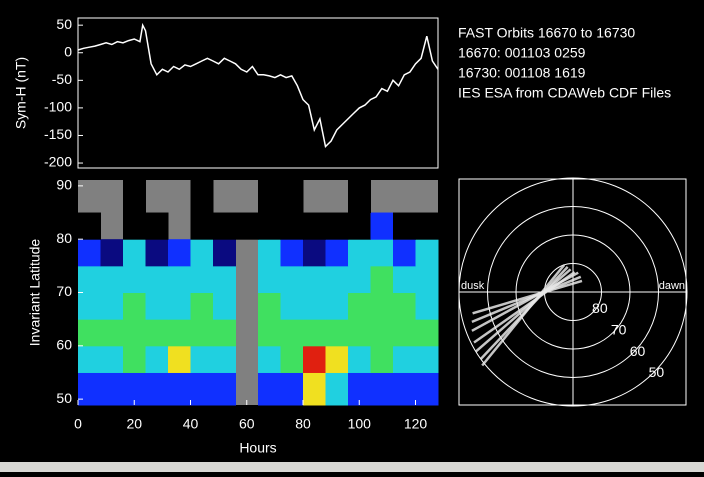  I want to click on y-tick-label: 70, so click(64, 291).